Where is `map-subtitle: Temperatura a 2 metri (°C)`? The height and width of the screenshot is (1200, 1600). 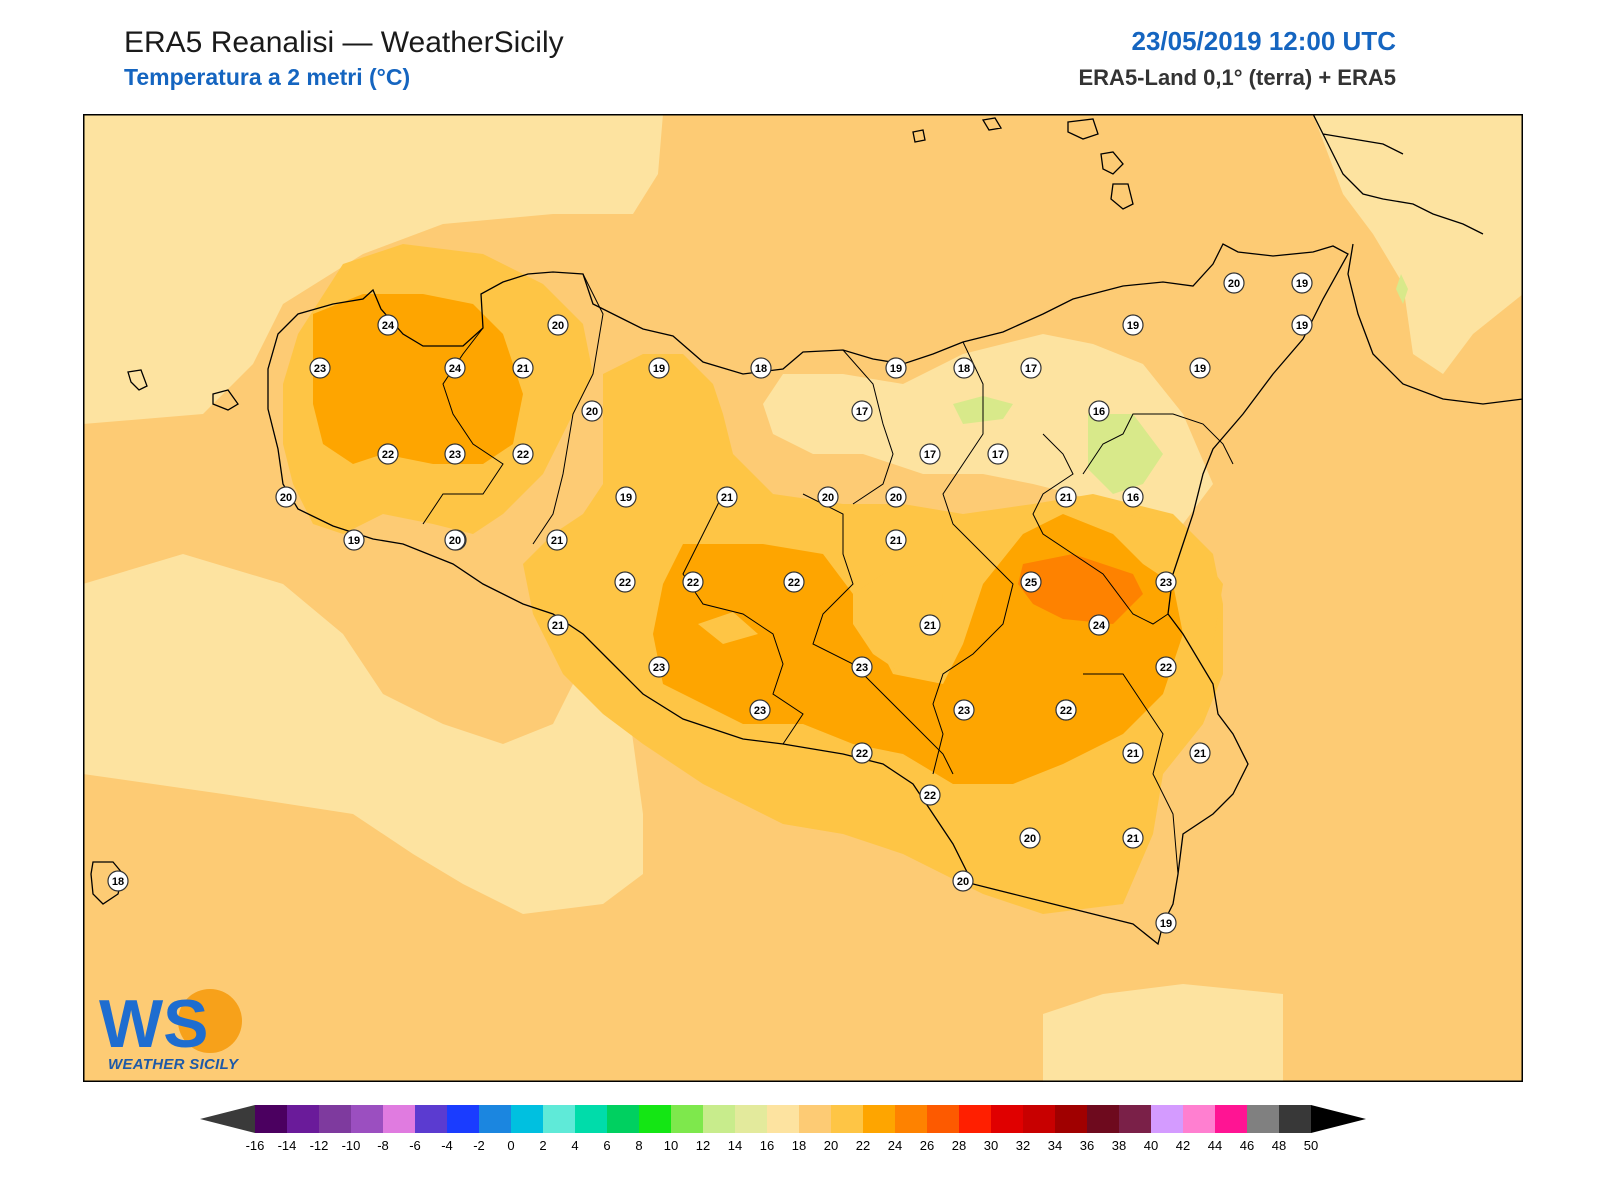
map-subtitle: Temperatura a 2 metri (°C) is located at coordinates (267, 77).